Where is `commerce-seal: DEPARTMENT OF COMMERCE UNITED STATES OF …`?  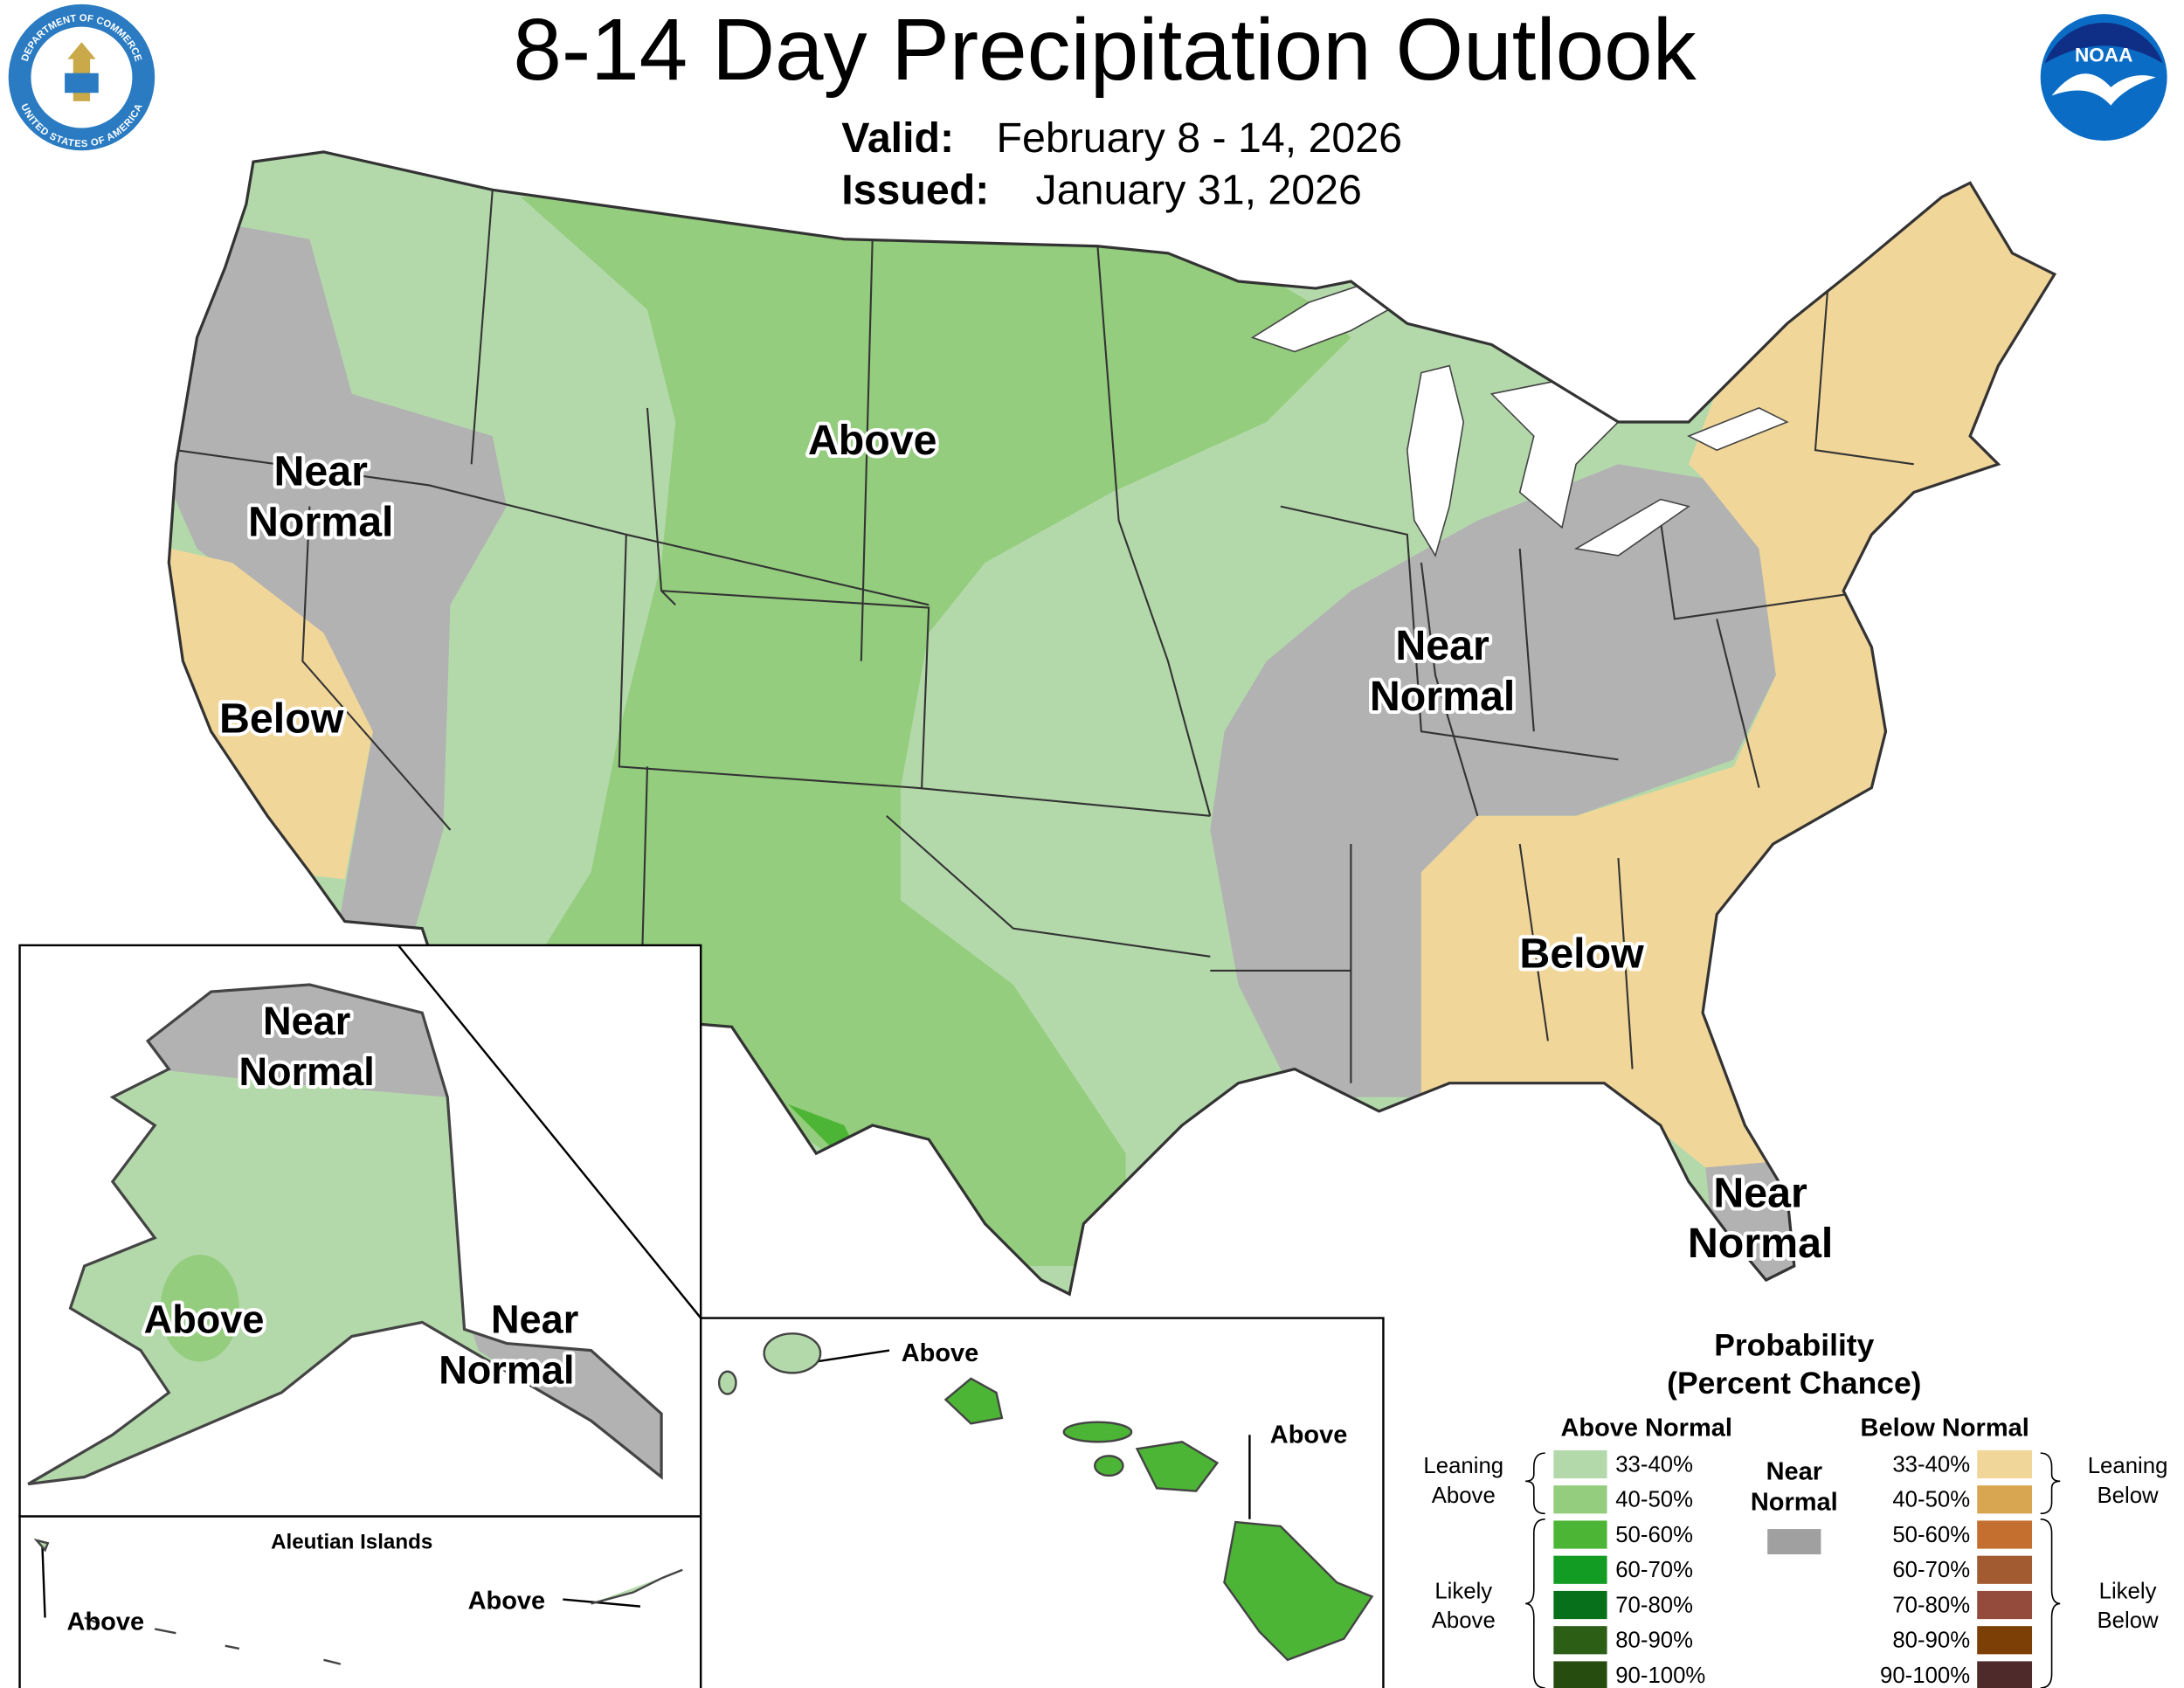 commerce-seal: DEPARTMENT OF COMMERCE UNITED STATES OF … is located at coordinates (82, 77).